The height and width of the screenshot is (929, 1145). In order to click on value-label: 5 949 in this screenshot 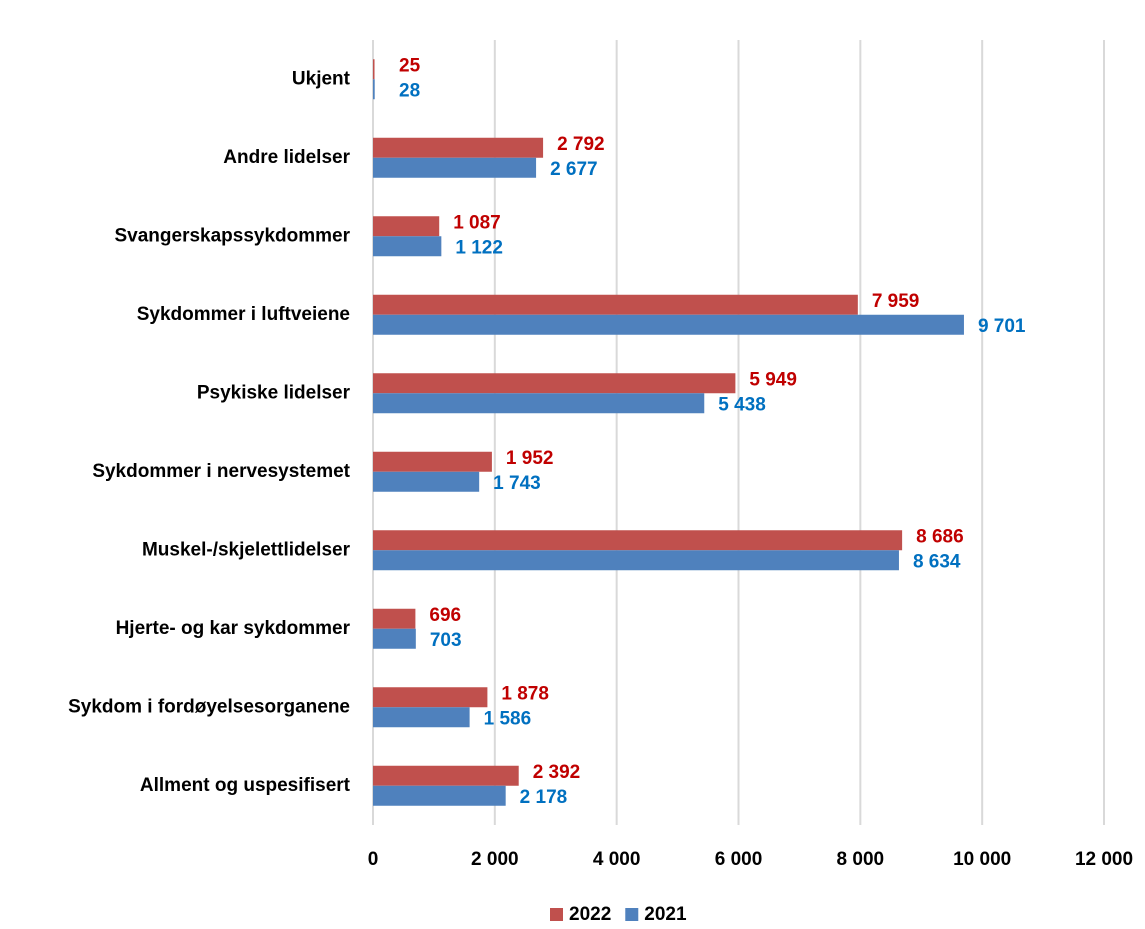, I will do `click(773, 379)`.